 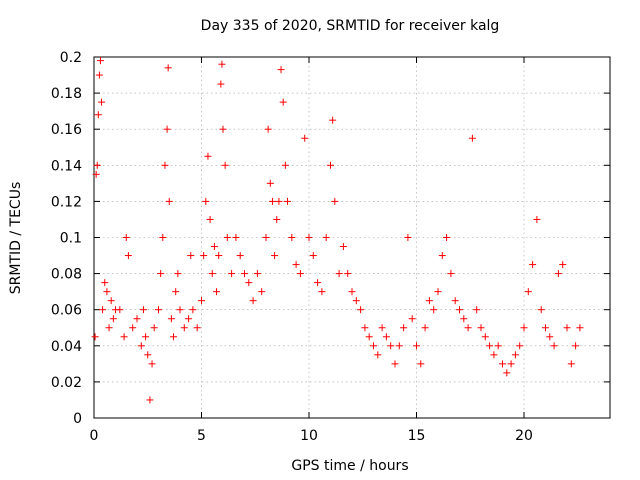 What do you see at coordinates (66, 166) in the screenshot?
I see `y-tick-label: 0.14` at bounding box center [66, 166].